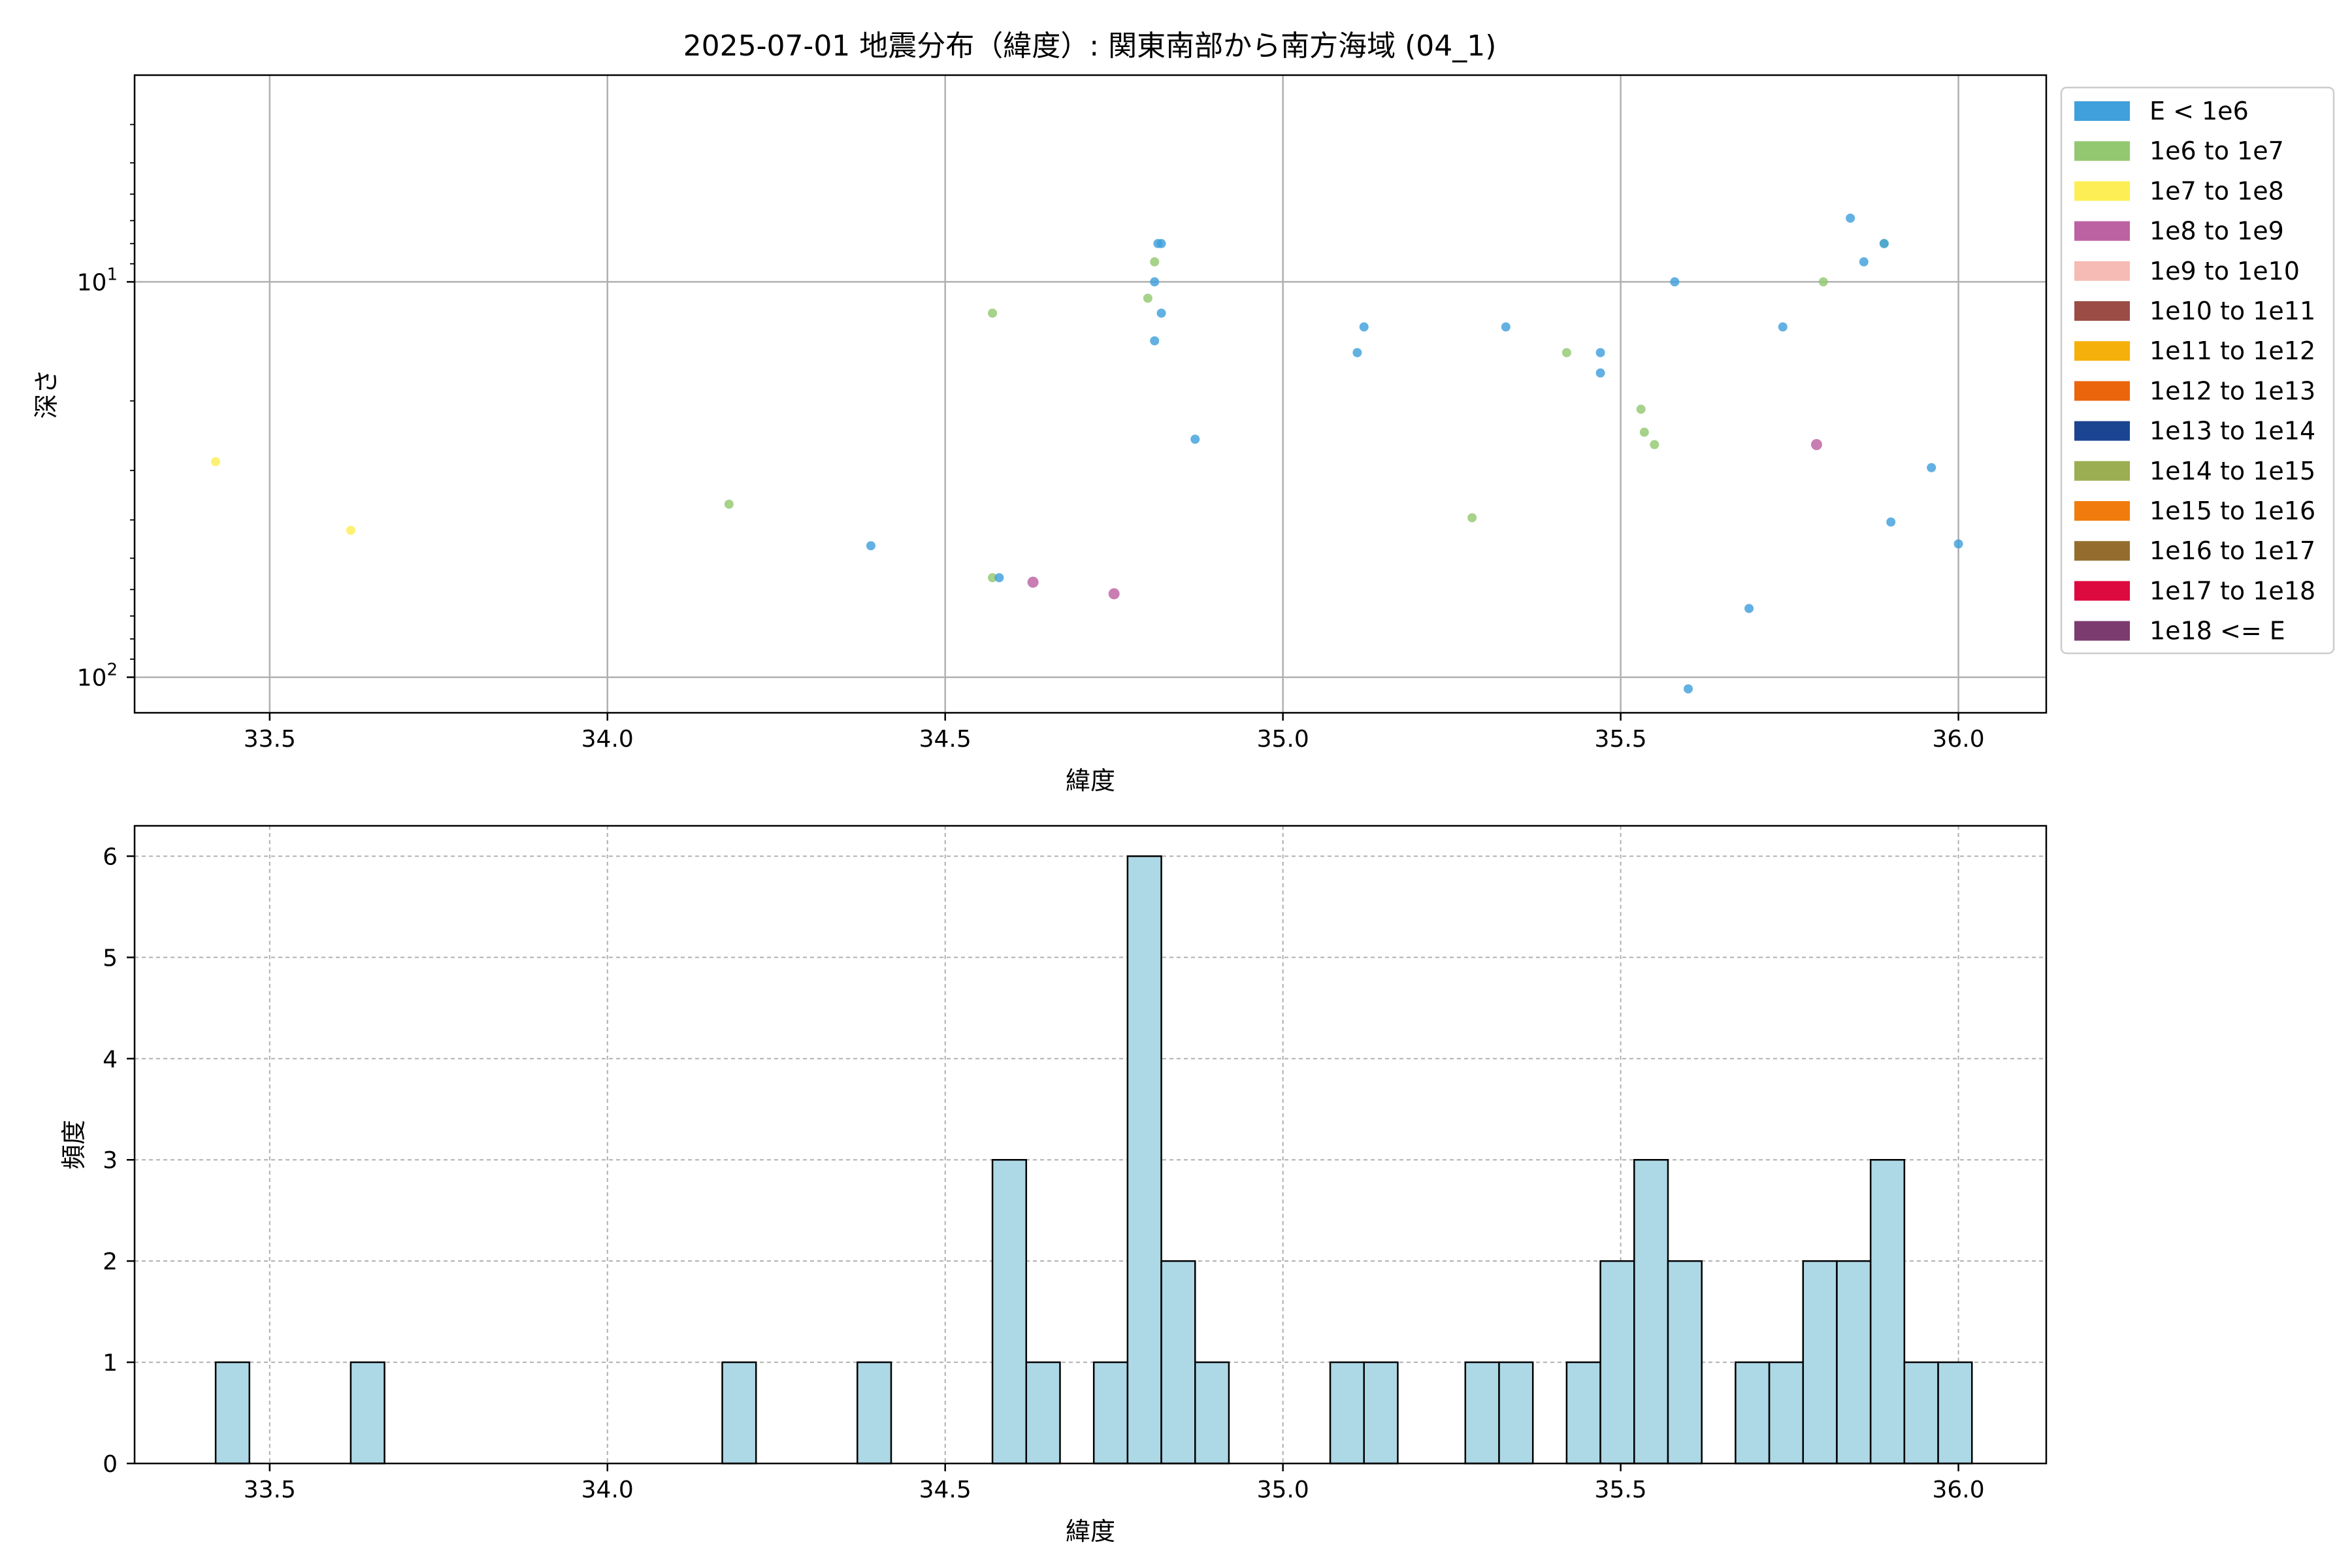 This screenshot has width=2352, height=1568. Describe the element at coordinates (1283, 1490) in the screenshot. I see `histogram-x-tick-label: 35.0` at that location.